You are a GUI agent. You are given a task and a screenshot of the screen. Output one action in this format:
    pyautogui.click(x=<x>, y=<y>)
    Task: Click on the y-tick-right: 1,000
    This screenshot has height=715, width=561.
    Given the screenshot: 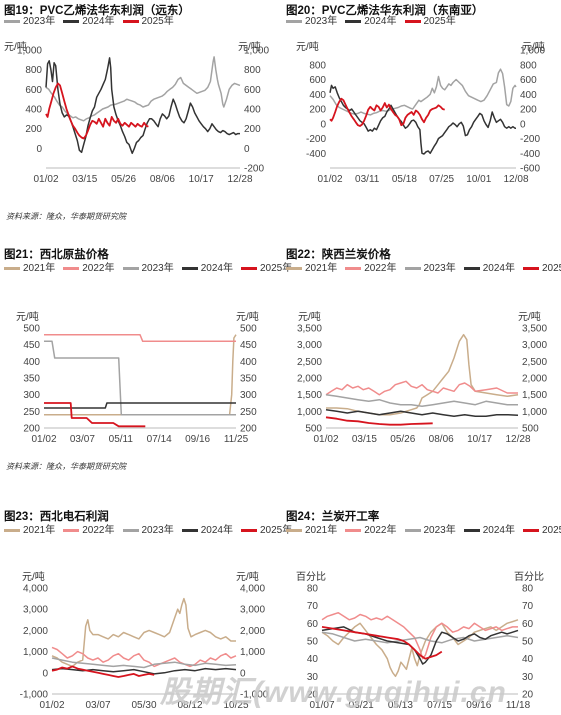 What is the action you would take?
    pyautogui.click(x=532, y=51)
    